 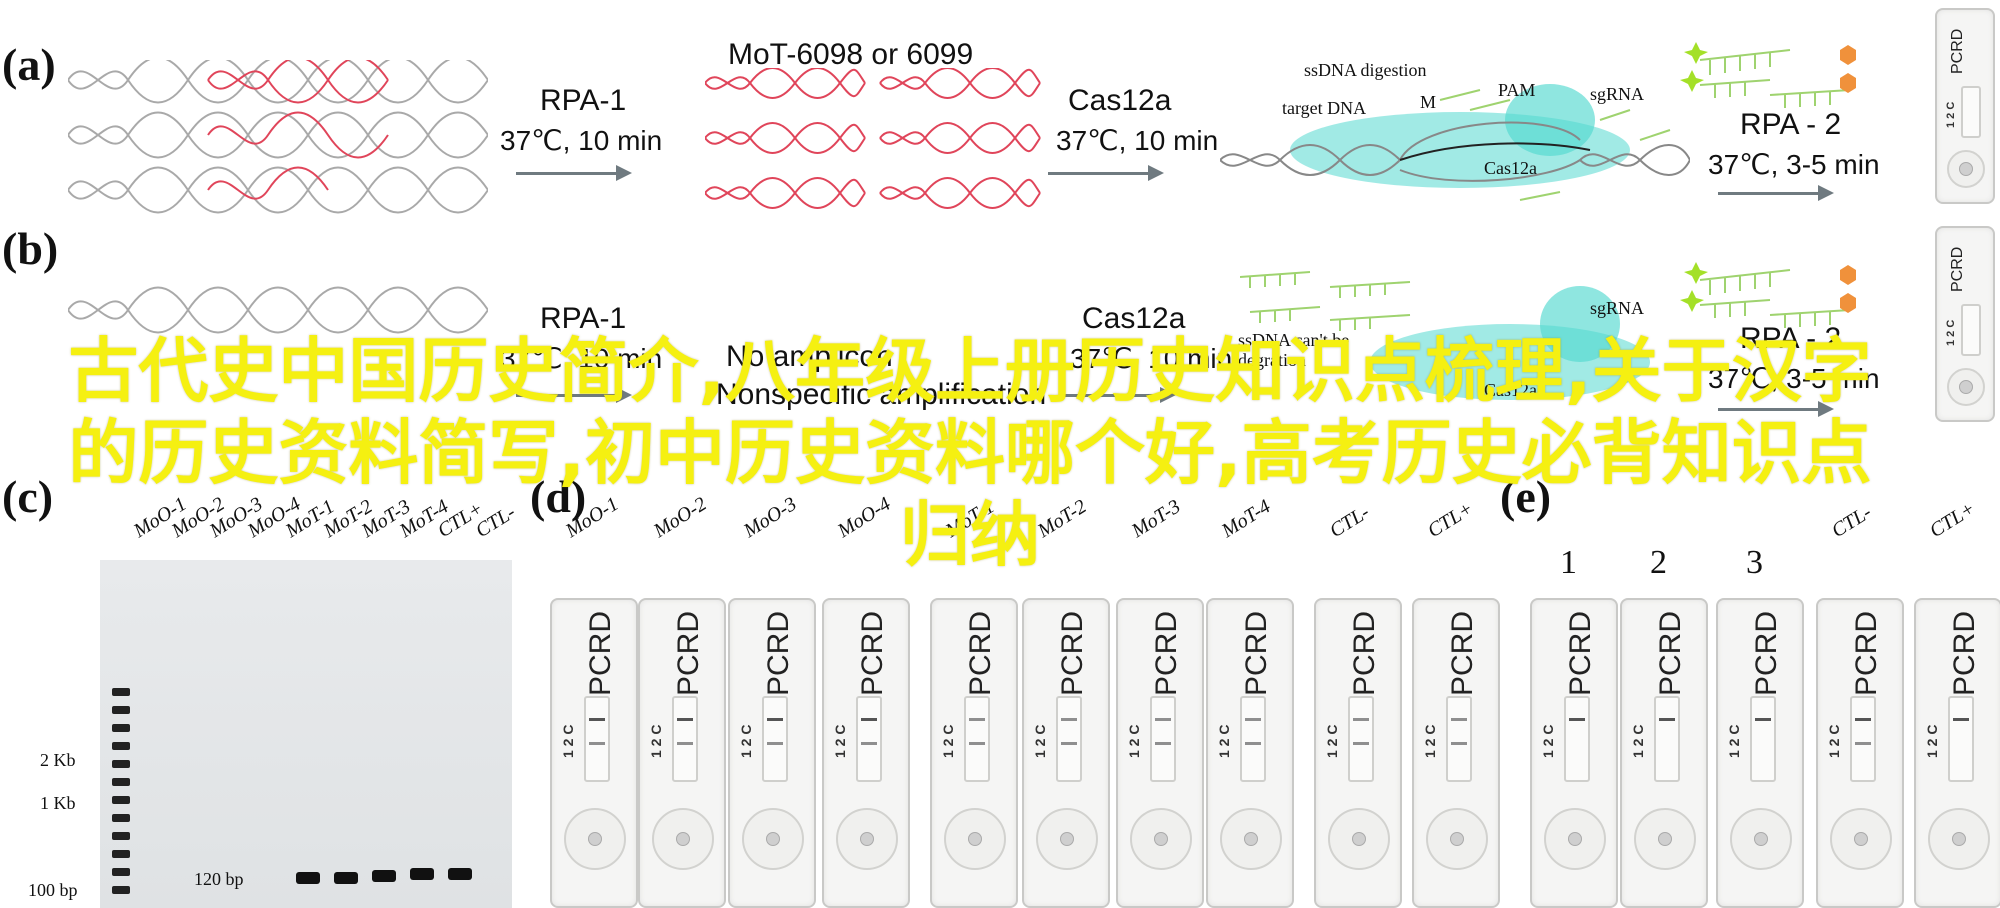 What do you see at coordinates (583, 100) in the screenshot?
I see `rpa1-label-a: RPA-1` at bounding box center [583, 100].